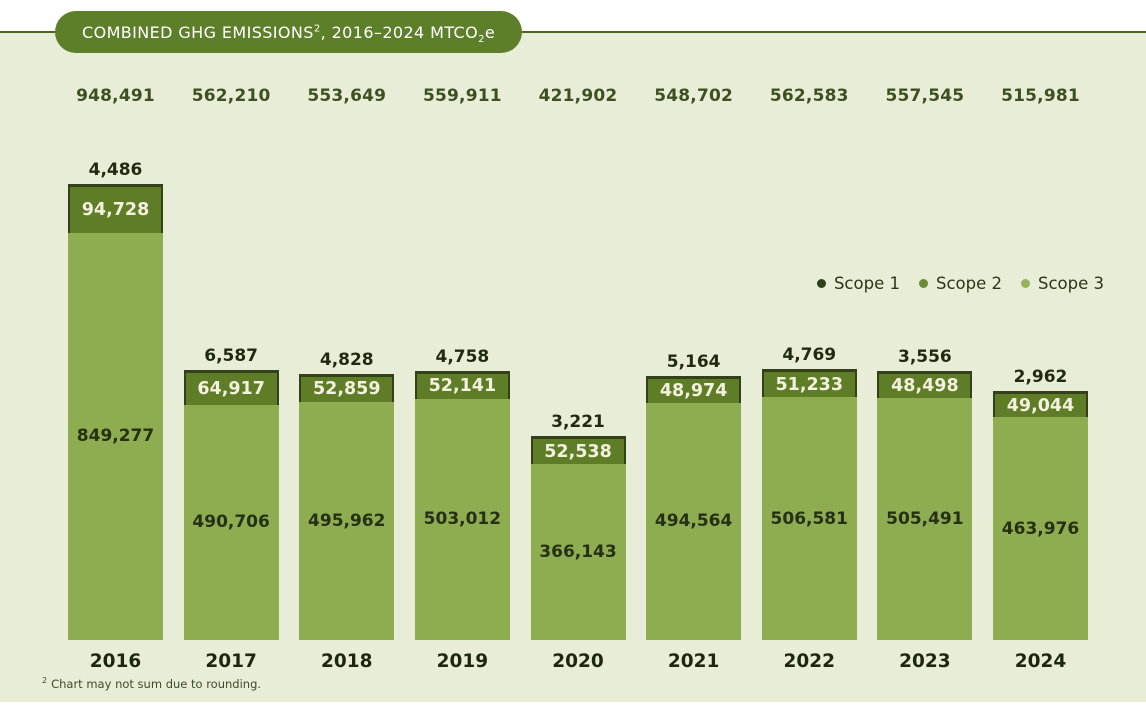 The image size is (1146, 706). What do you see at coordinates (462, 661) in the screenshot?
I see `year-label: 2019` at bounding box center [462, 661].